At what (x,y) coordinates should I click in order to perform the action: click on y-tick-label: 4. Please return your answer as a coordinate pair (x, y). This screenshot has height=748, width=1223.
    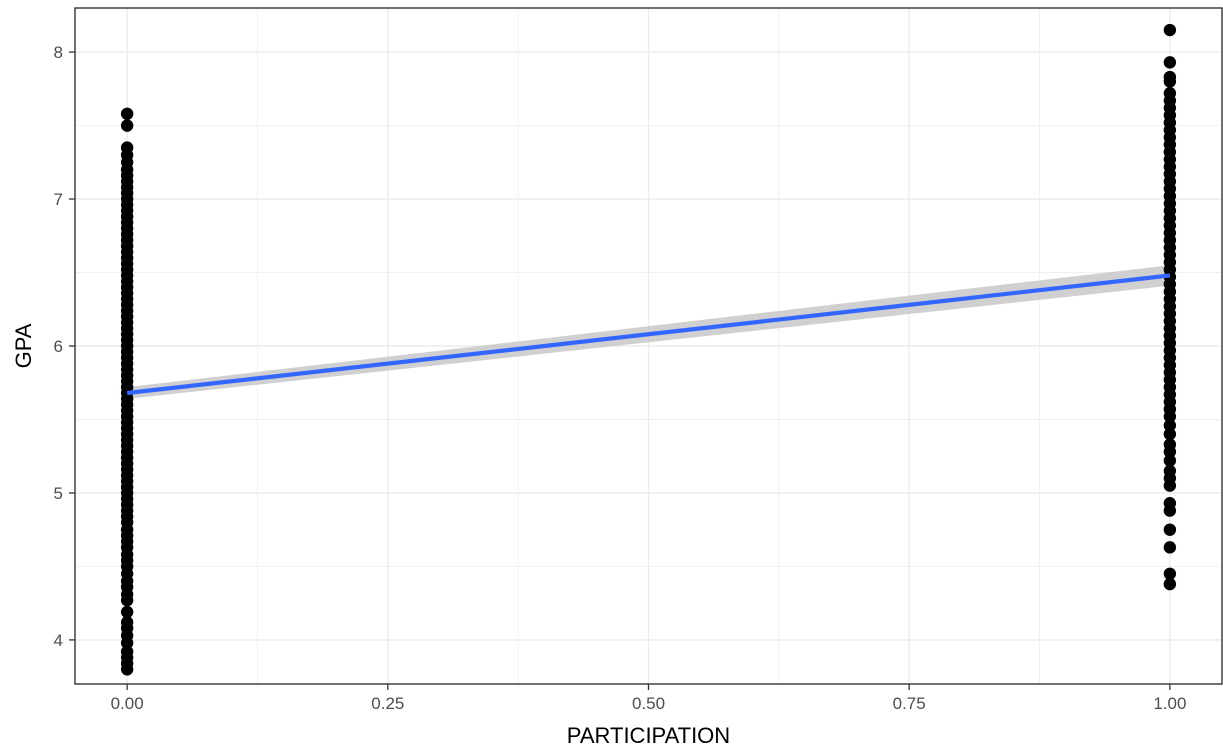
    Looking at the image, I should click on (58, 640).